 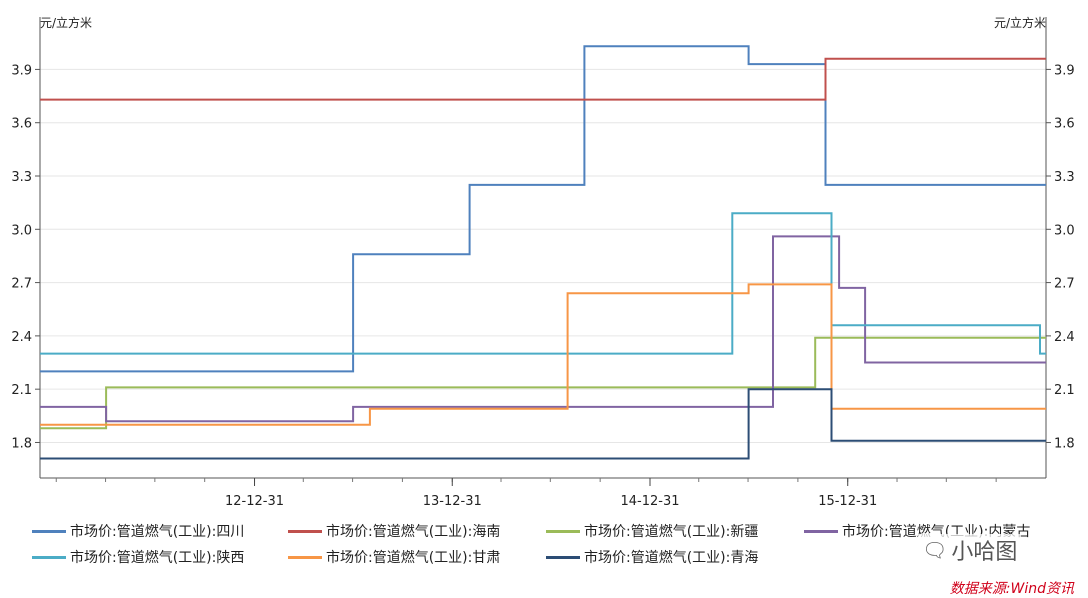 What do you see at coordinates (671, 532) in the screenshot?
I see `legend-label: 市场价:管道燃气(工业):新疆` at bounding box center [671, 532].